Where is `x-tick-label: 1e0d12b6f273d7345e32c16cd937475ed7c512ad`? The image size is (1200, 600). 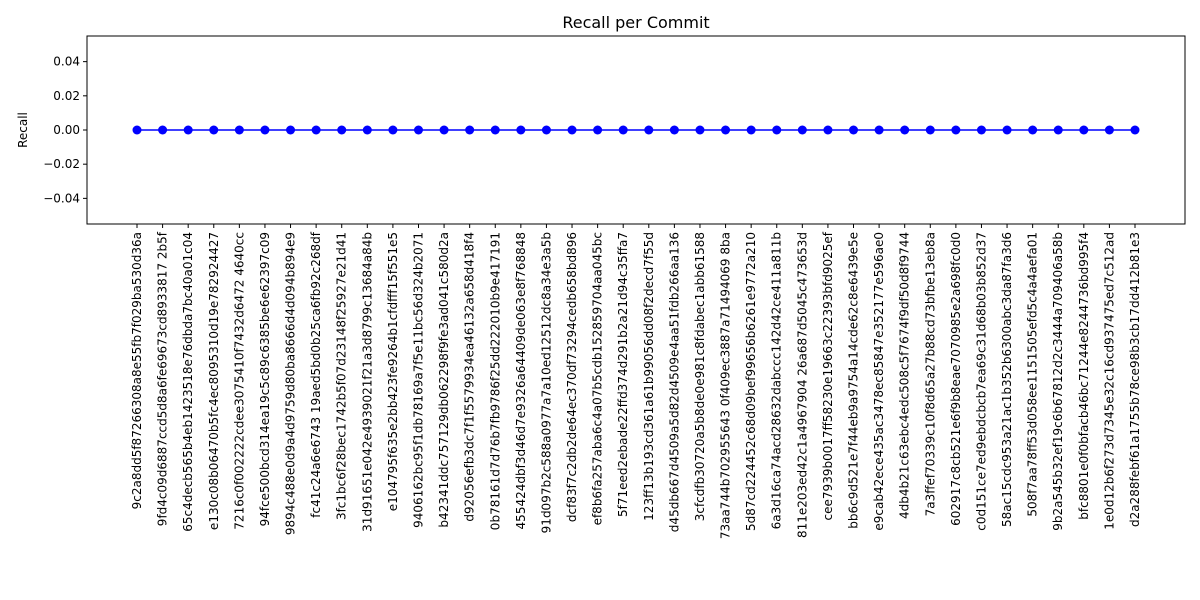 x-tick-label: 1e0d12b6f273d7345e32c16cd937475ed7c512ad is located at coordinates (1109, 381).